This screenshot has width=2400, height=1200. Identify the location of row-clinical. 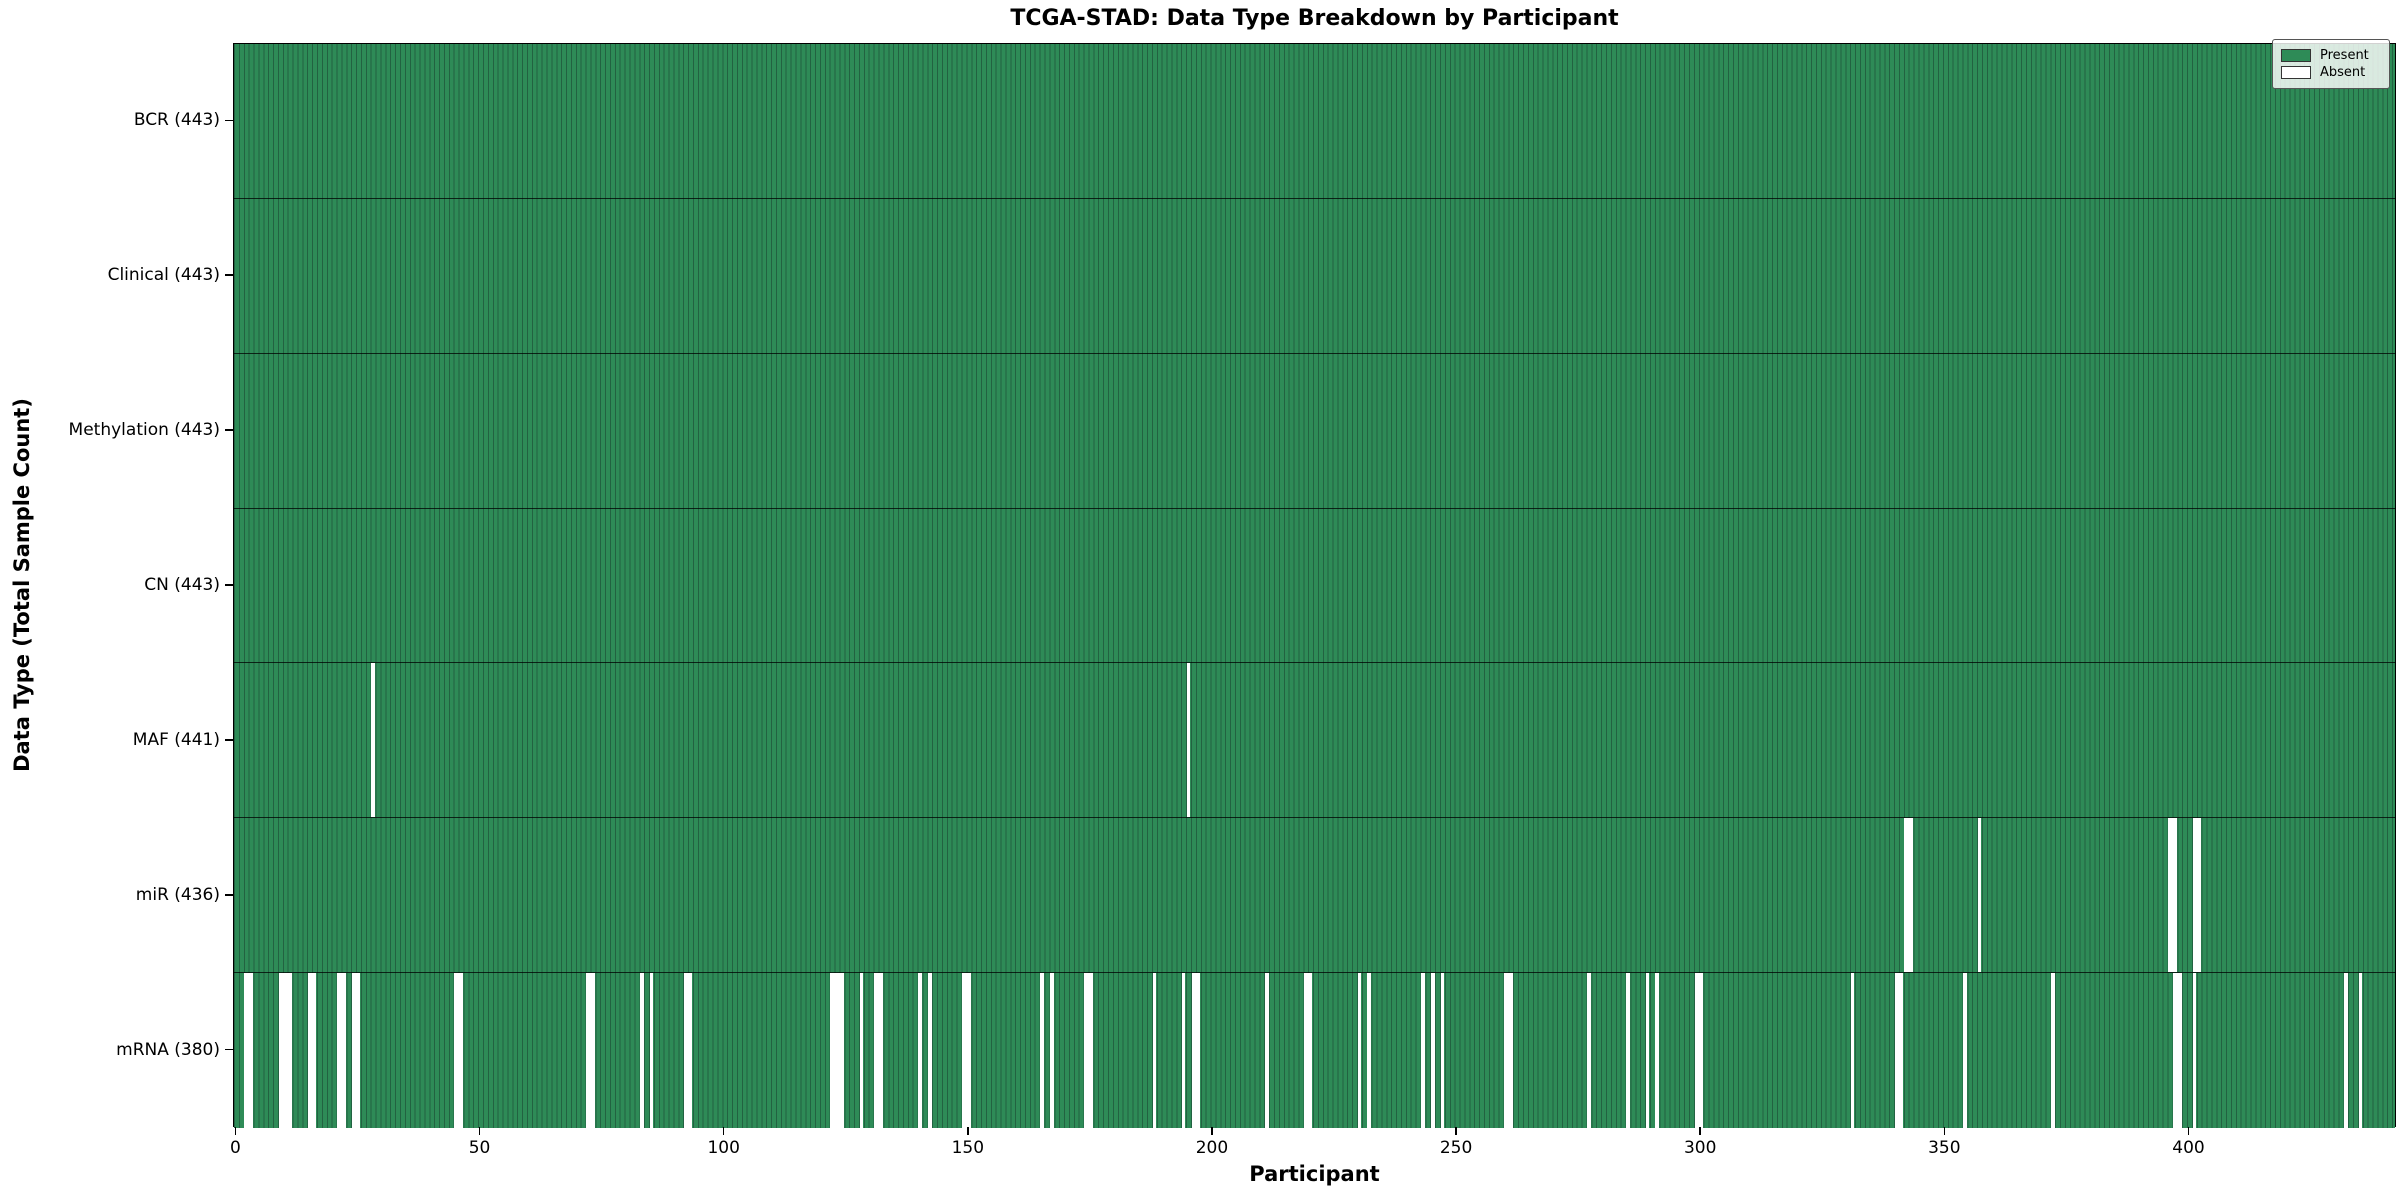
(1314, 276).